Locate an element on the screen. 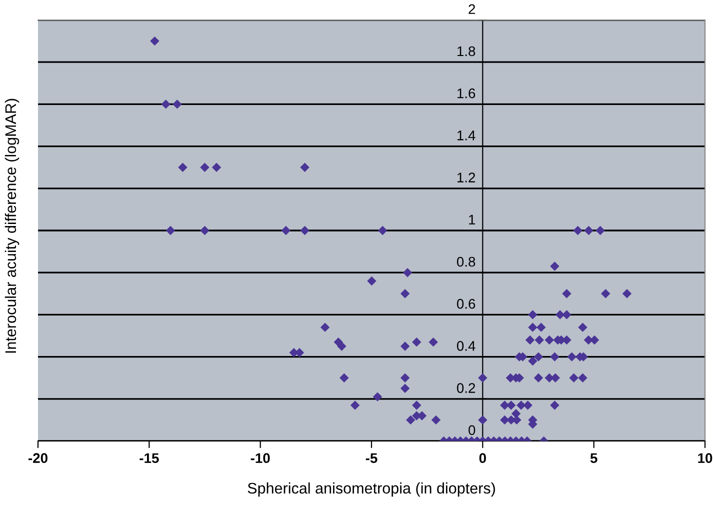 This screenshot has width=713, height=506. y-axis-title: Interocular acuity difference (logMAR) is located at coordinates (12, 225).